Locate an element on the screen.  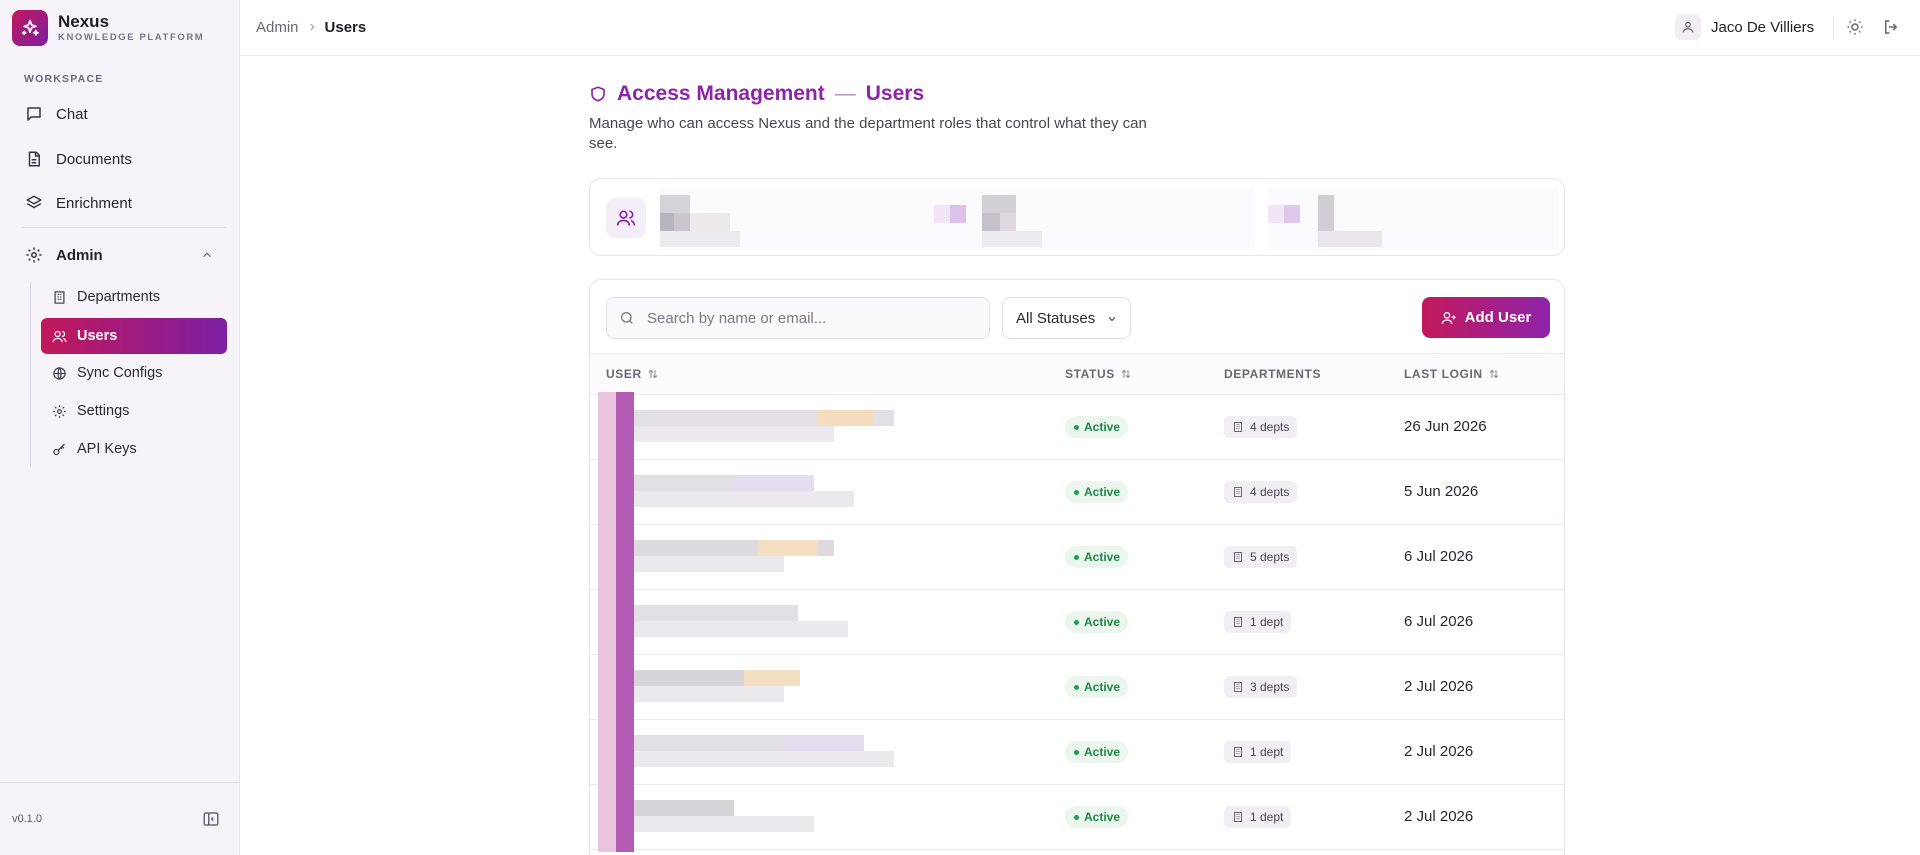
search-field is located at coordinates (798, 318).